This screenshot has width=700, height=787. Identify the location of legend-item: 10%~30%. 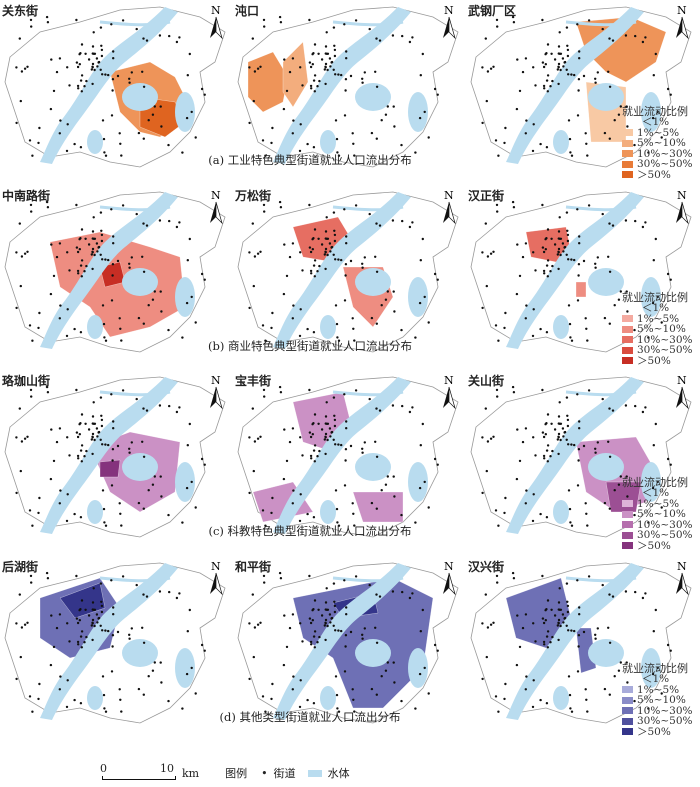
(661, 154).